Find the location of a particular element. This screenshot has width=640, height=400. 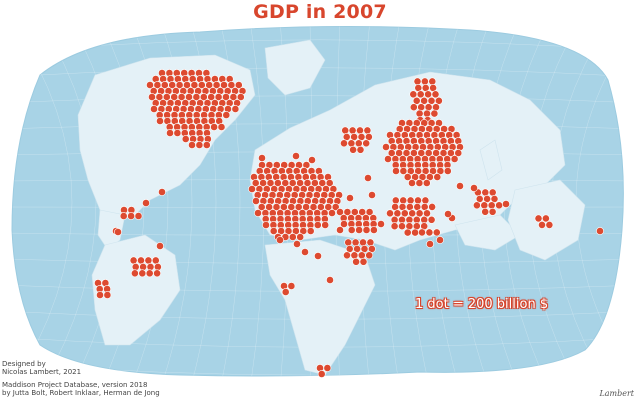

credits-design: Designed by Nicolas Lambert, 2021 is located at coordinates (41, 368).